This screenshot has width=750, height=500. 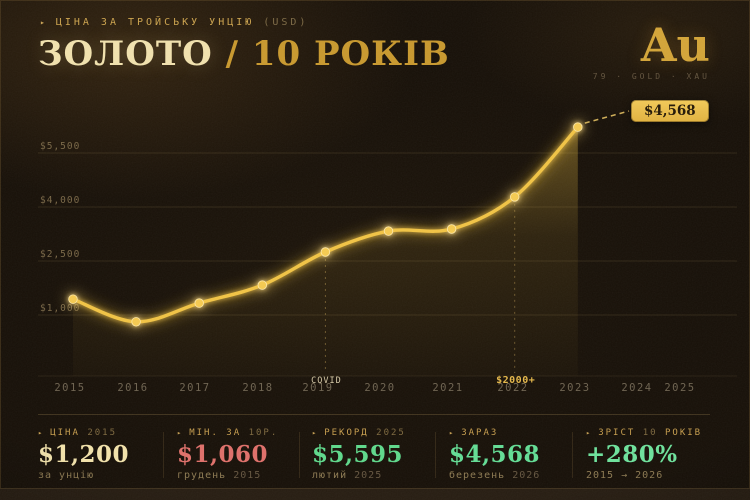 What do you see at coordinates (477, 475) in the screenshot?
I see `stat-sub: березень` at bounding box center [477, 475].